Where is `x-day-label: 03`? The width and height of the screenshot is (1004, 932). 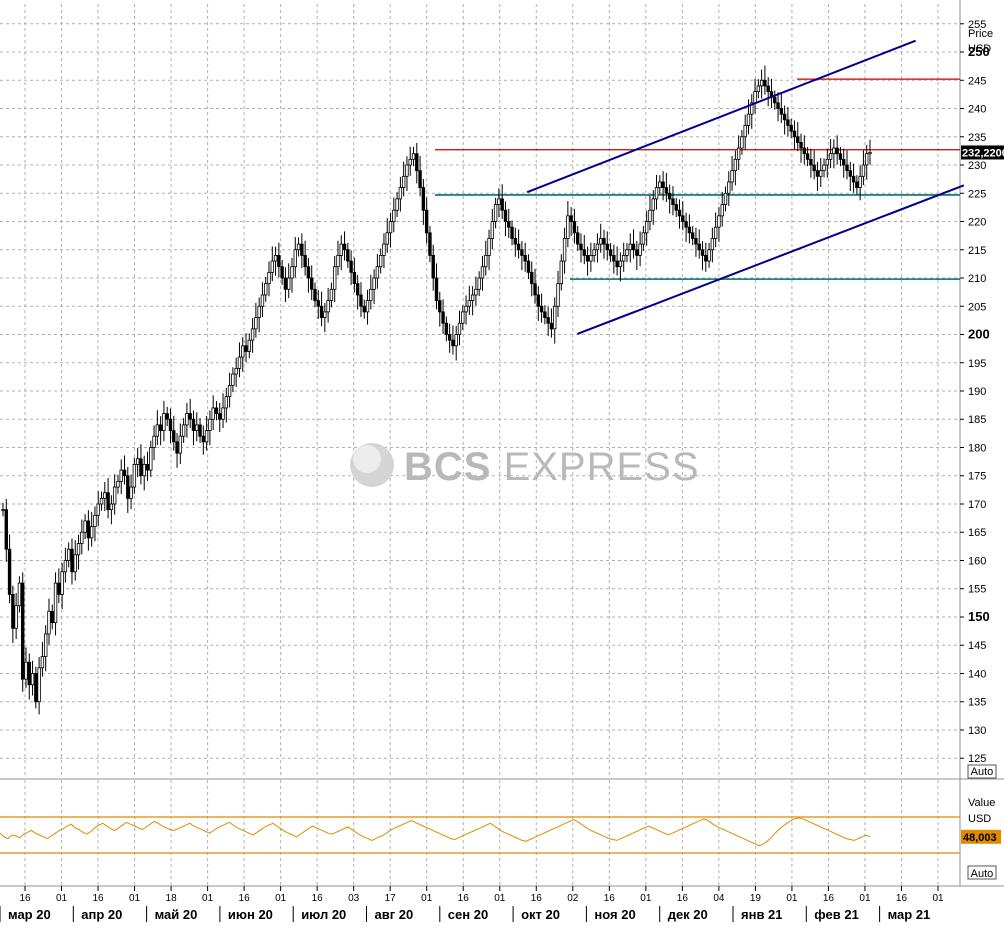 x-day-label: 03 is located at coordinates (354, 898).